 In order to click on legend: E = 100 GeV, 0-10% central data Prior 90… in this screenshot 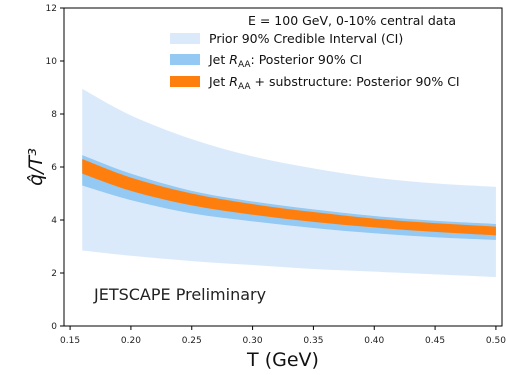, I will do `click(315, 52)`.